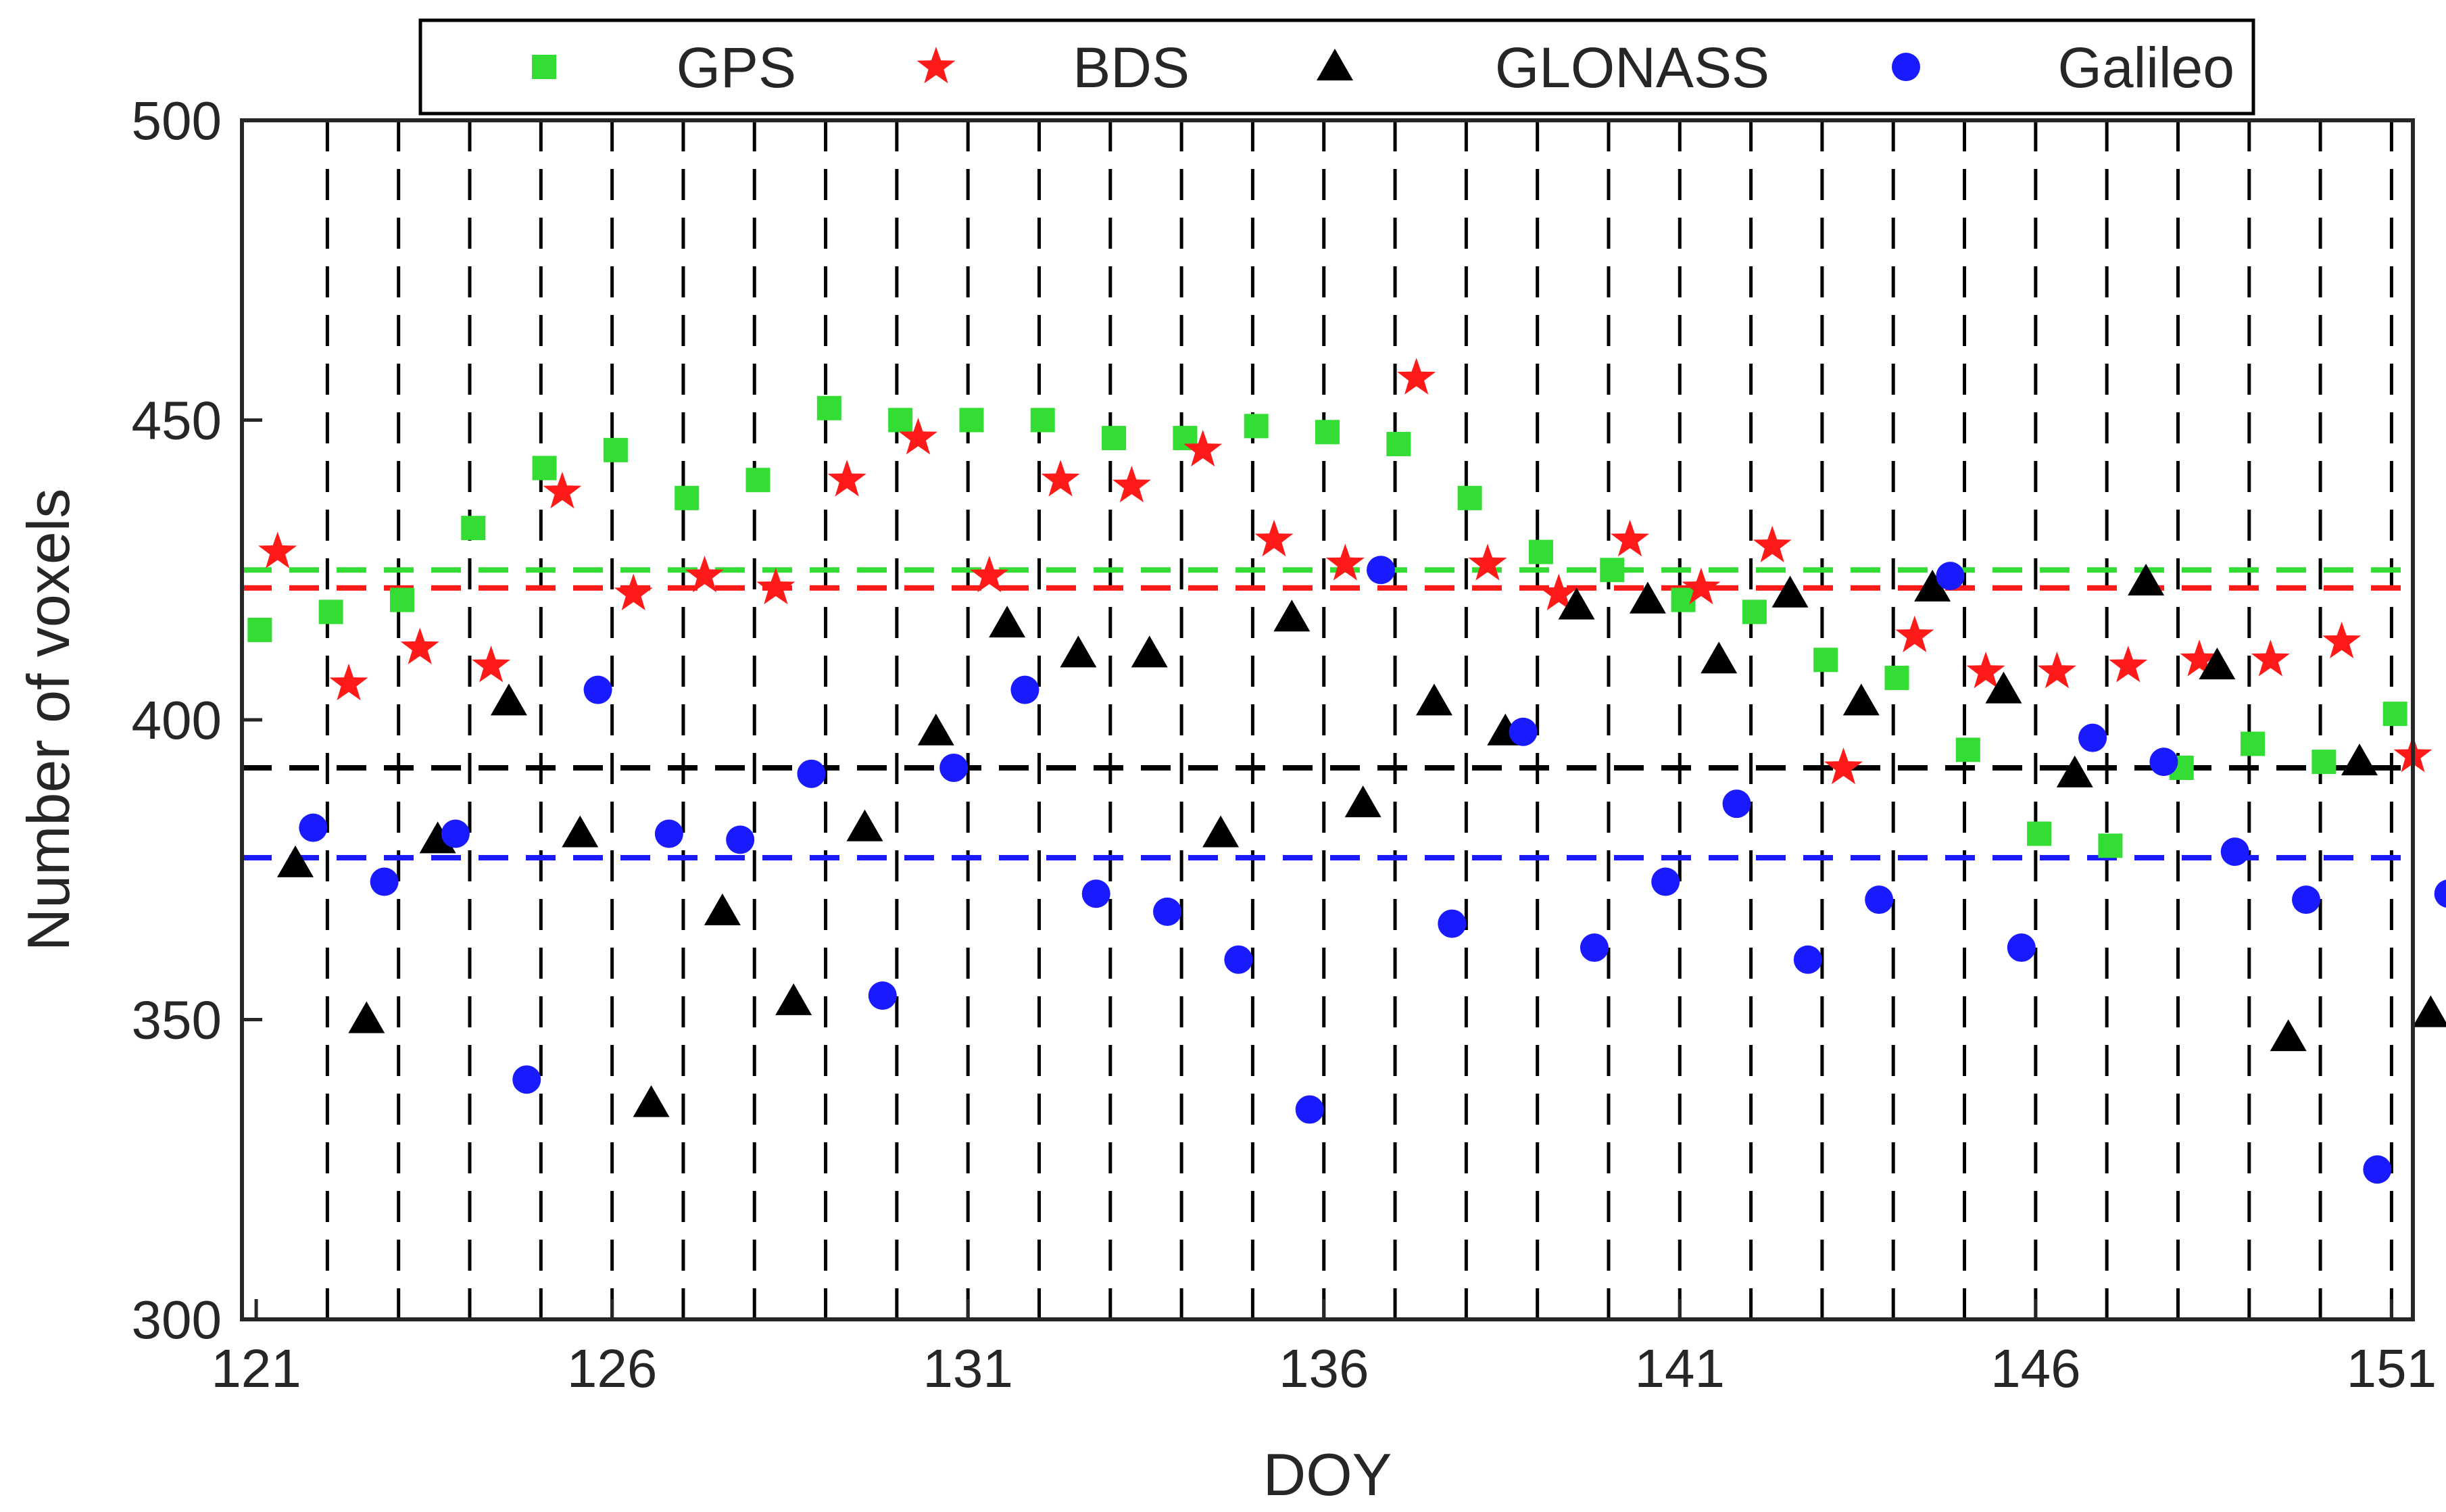 The image size is (2446, 1512). What do you see at coordinates (1053, 67) in the screenshot?
I see `legend-item-bds: BDS` at bounding box center [1053, 67].